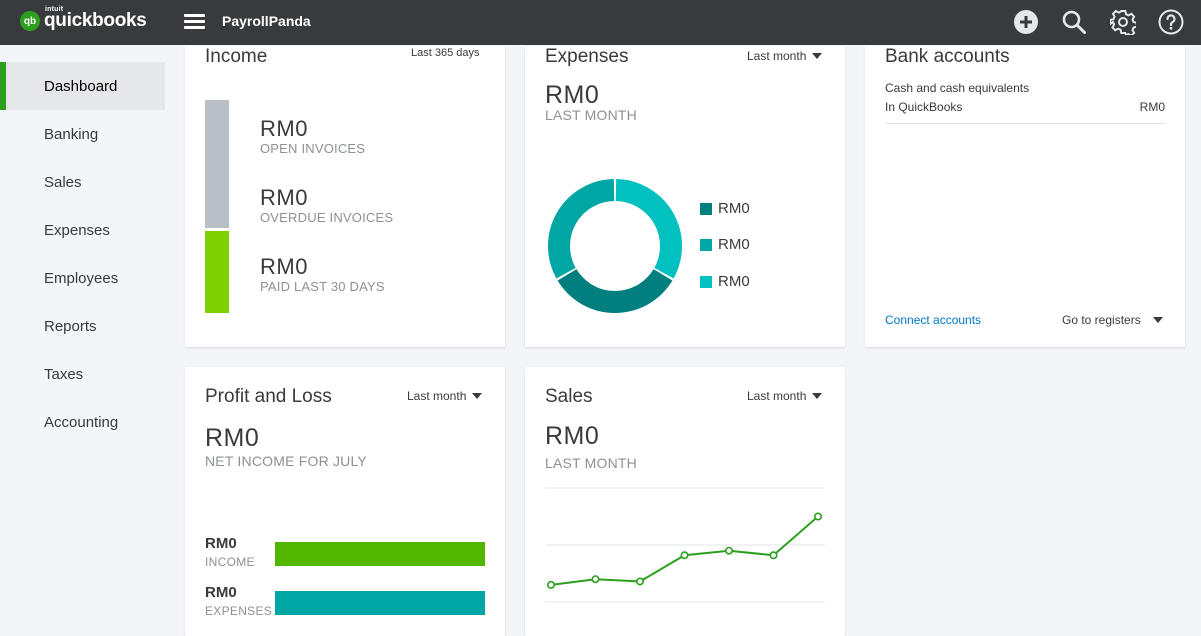  I want to click on profit-loss-title: Profit and Loss, so click(268, 396).